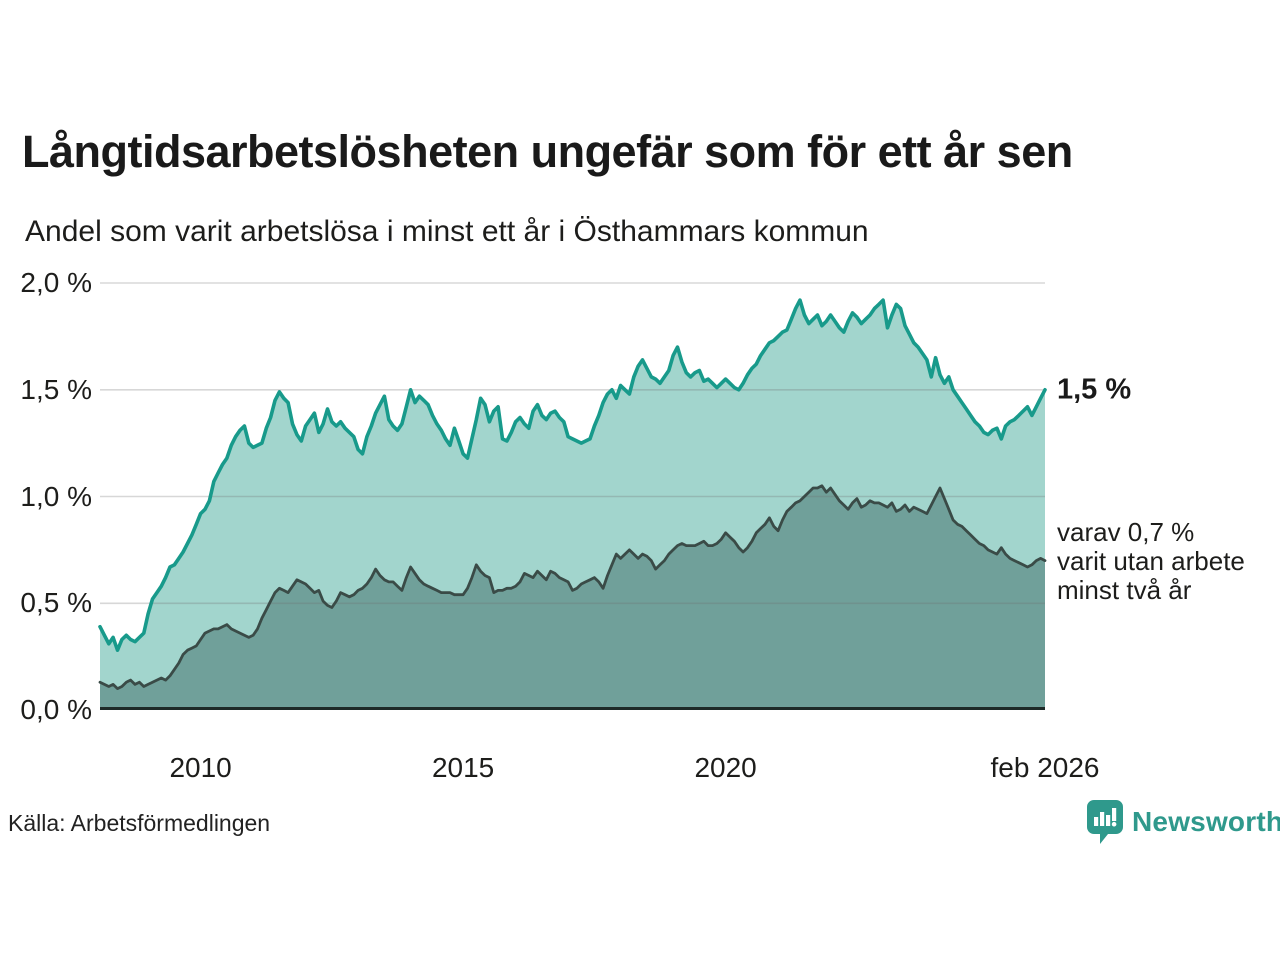  What do you see at coordinates (1206, 821) in the screenshot?
I see `brand-wordmark: Newsworthy` at bounding box center [1206, 821].